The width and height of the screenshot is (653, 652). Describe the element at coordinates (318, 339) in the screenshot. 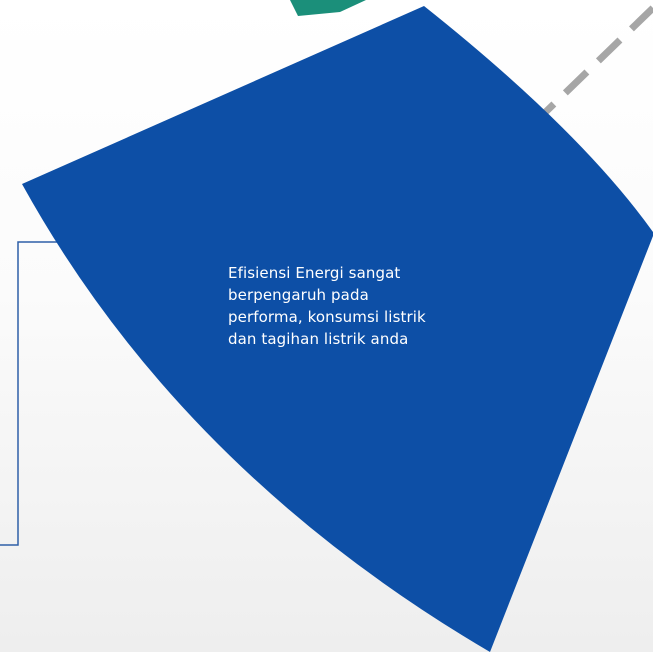

I see `caption-line-4: dan tagihan listrik anda` at that location.